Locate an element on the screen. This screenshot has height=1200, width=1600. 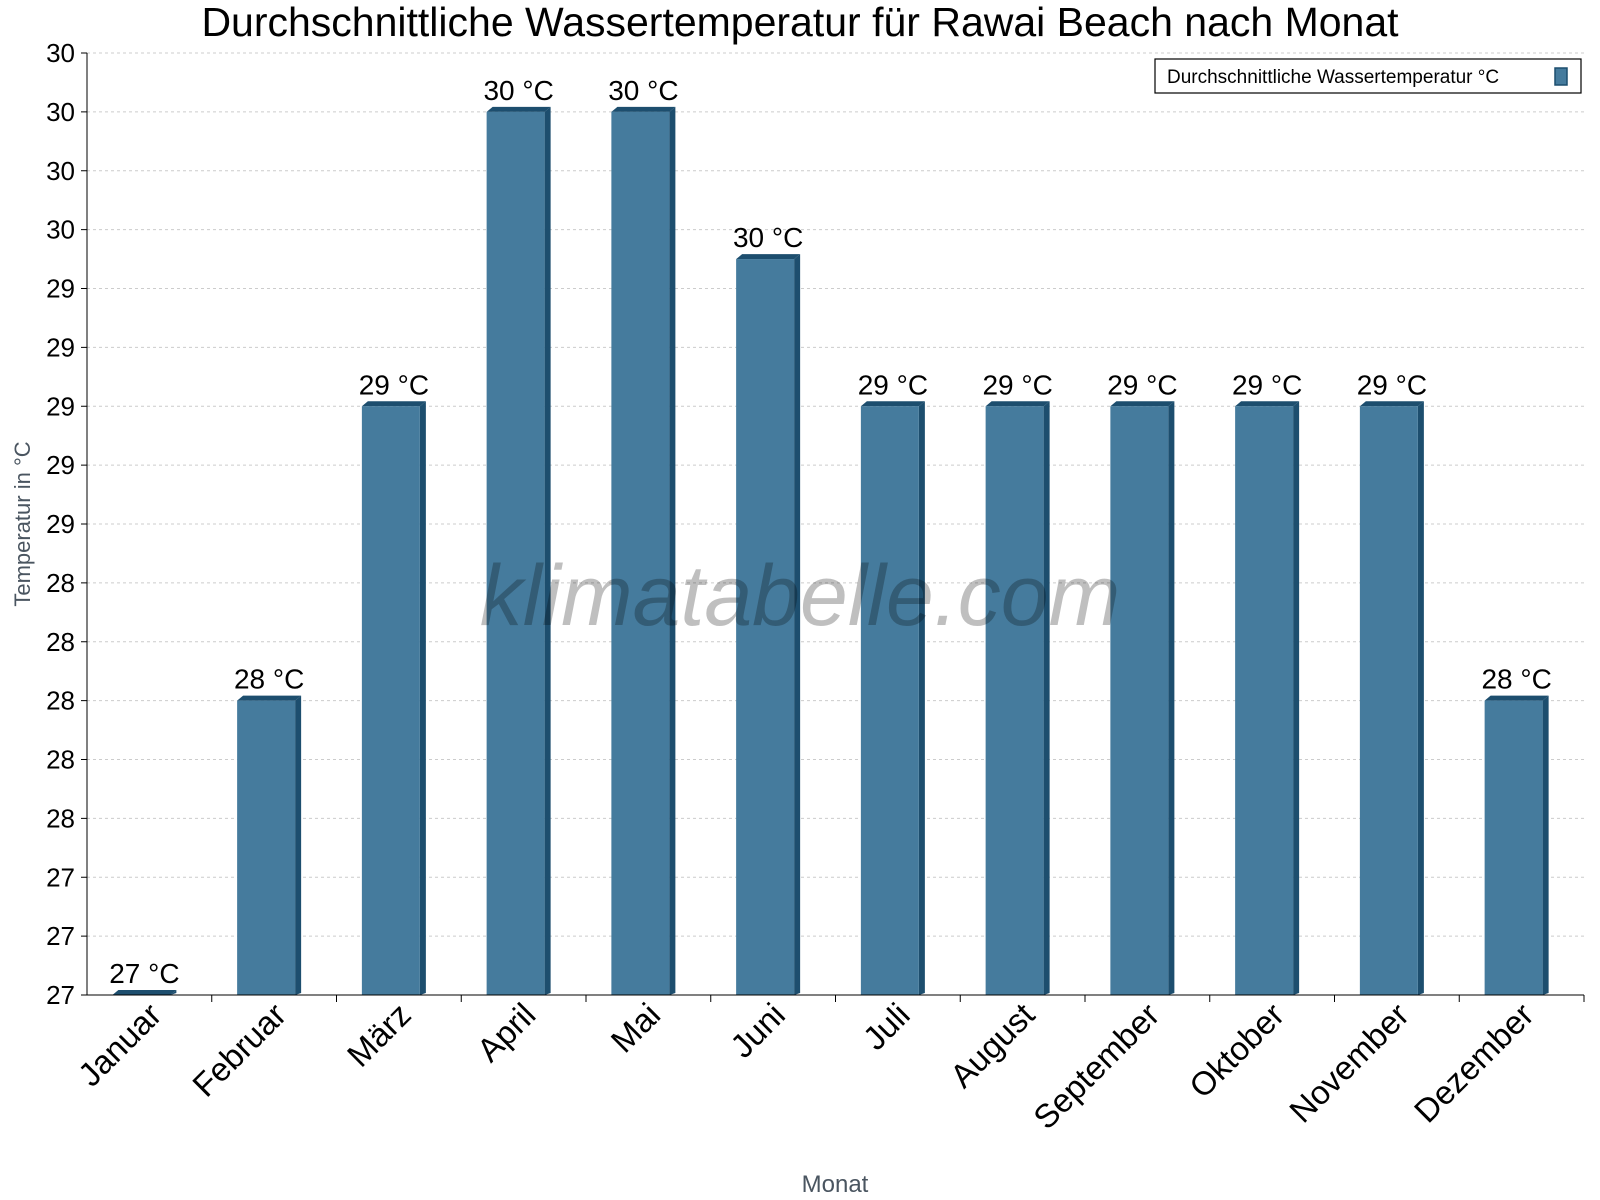
bar-dezember: 28 °C is located at coordinates (1516, 829).